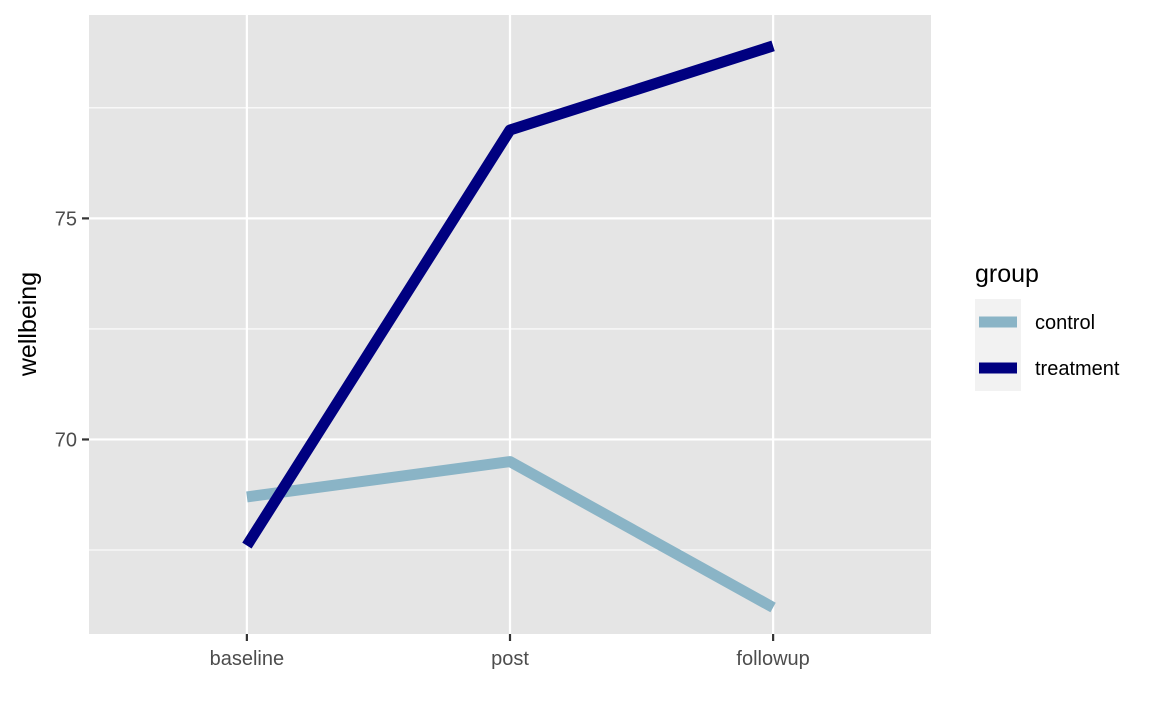  Describe the element at coordinates (1065, 323) in the screenshot. I see `legend-label-control: control` at that location.